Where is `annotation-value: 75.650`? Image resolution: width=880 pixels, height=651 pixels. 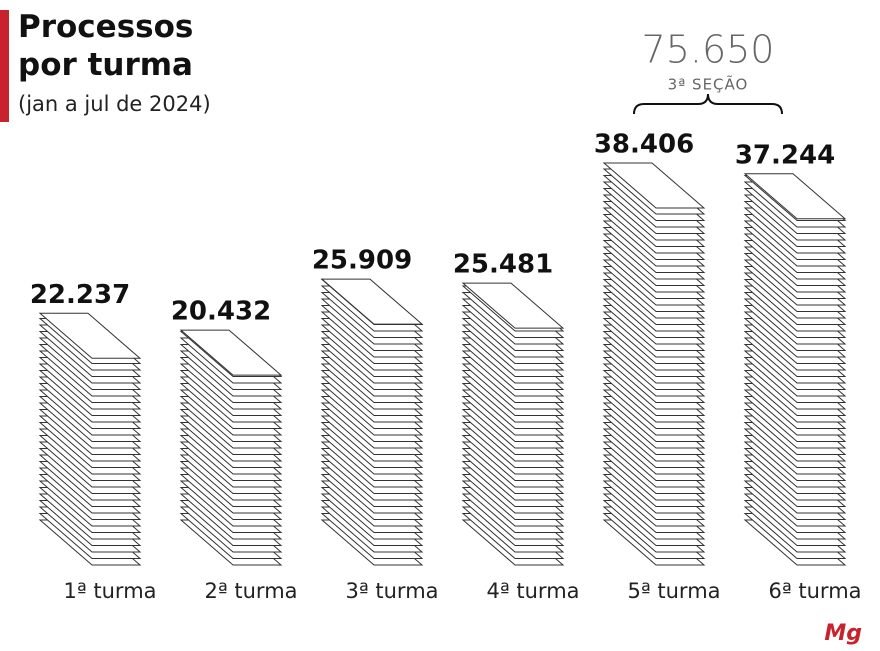 annotation-value: 75.650 is located at coordinates (708, 50).